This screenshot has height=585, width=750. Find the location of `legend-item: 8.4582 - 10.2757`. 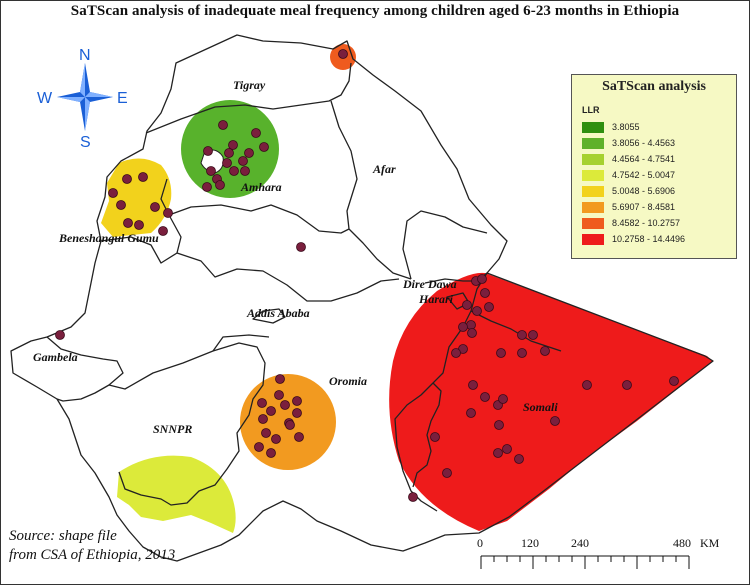

legend-item: 8.4582 - 10.2757 is located at coordinates (631, 223).